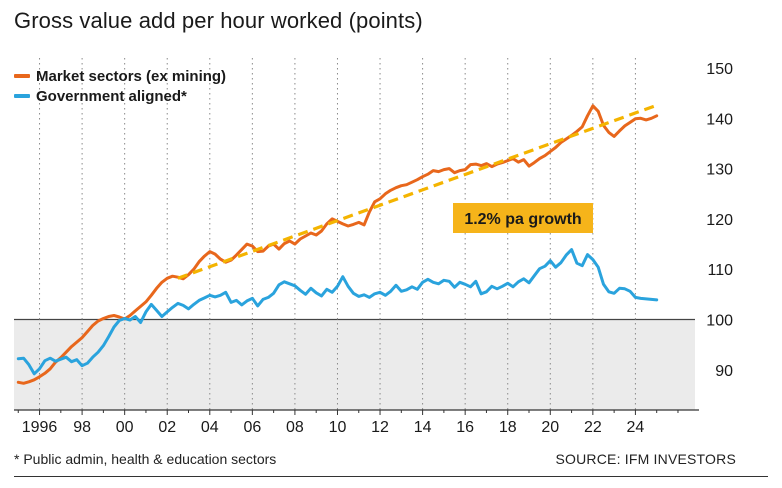 Image resolution: width=782 pixels, height=488 pixels. What do you see at coordinates (391, 476) in the screenshot?
I see `bottom-rule` at bounding box center [391, 476].